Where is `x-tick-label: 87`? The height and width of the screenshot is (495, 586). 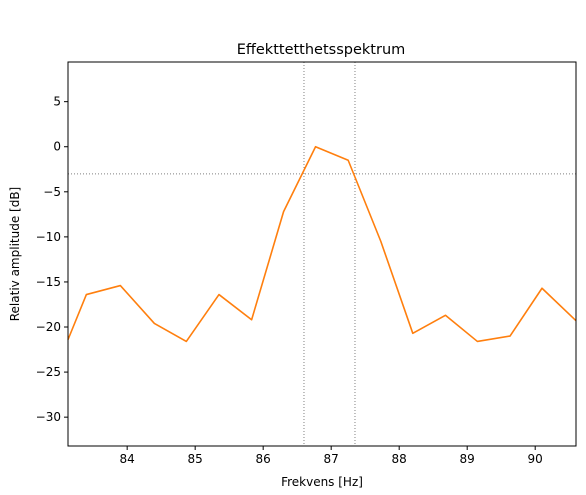
x-tick-label: 87 is located at coordinates (331, 459).